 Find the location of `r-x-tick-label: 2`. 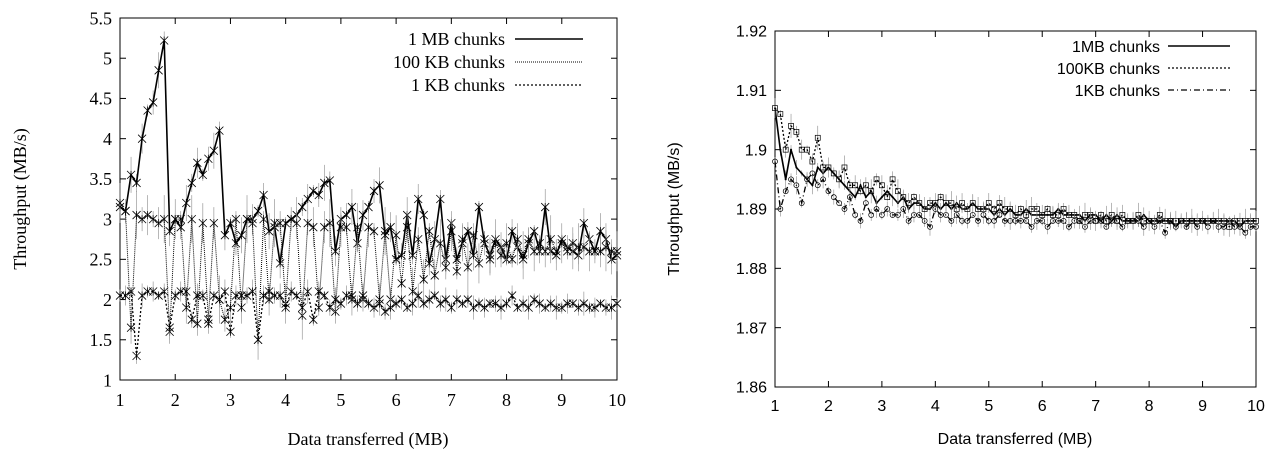

r-x-tick-label: 2 is located at coordinates (828, 406).